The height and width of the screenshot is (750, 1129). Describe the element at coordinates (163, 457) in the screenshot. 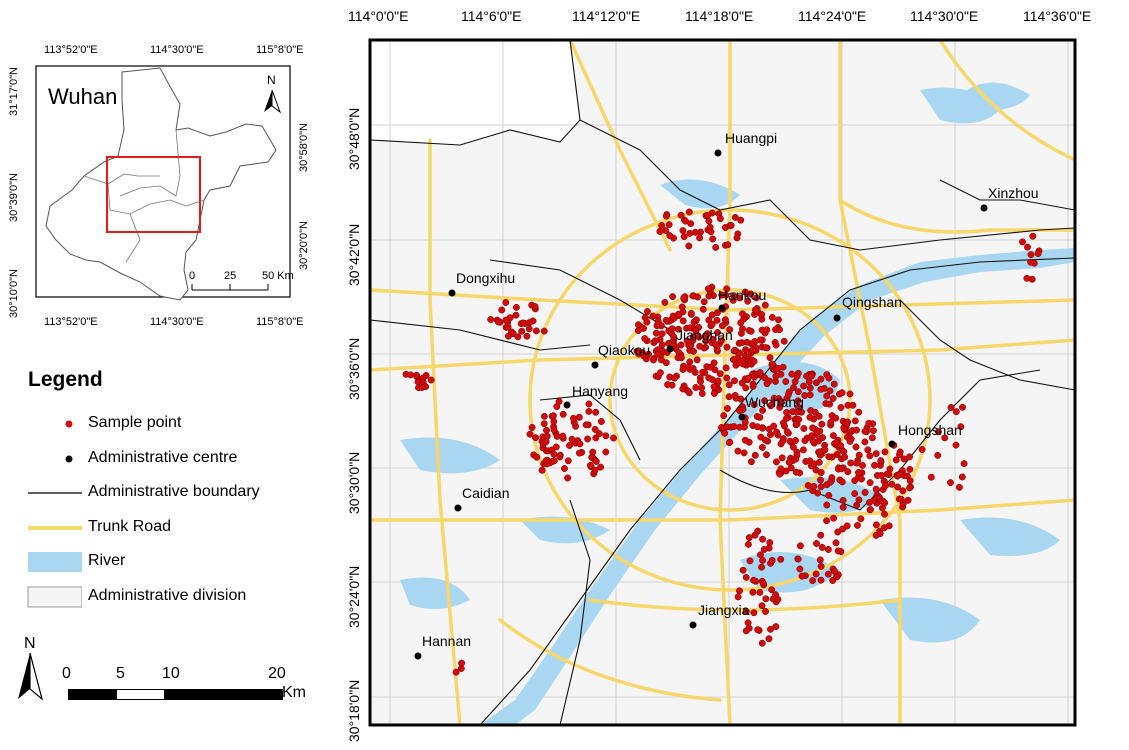

I see `legend-item-label: Administrative centre` at that location.